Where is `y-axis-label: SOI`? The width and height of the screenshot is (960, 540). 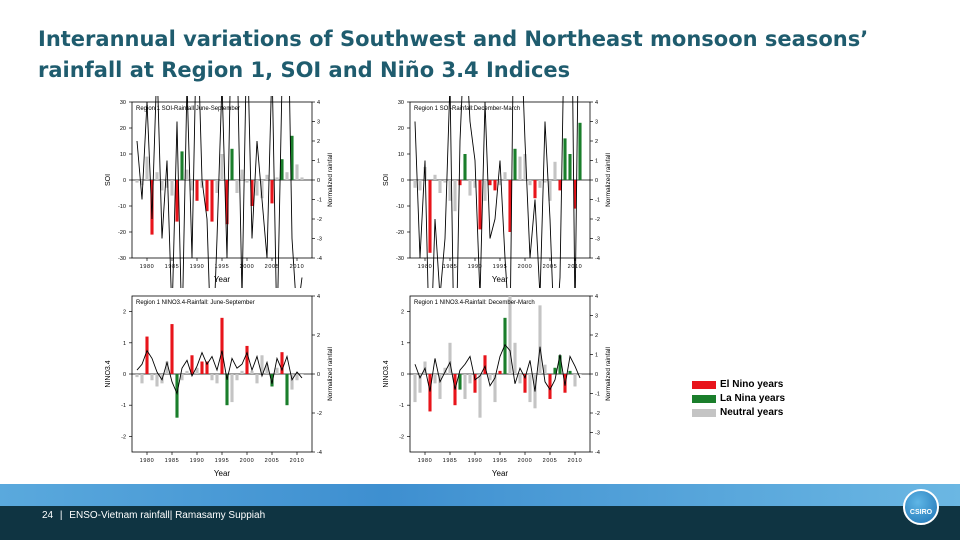
y-axis-label: SOI is located at coordinates (108, 180).